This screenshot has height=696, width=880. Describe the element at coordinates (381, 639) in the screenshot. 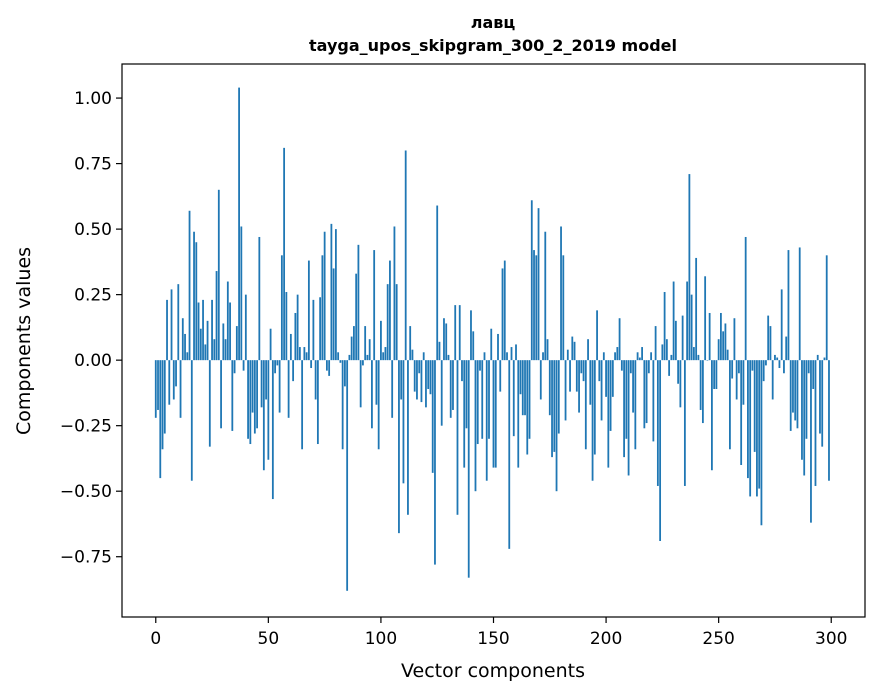

I see `x-tick-label: 100` at that location.